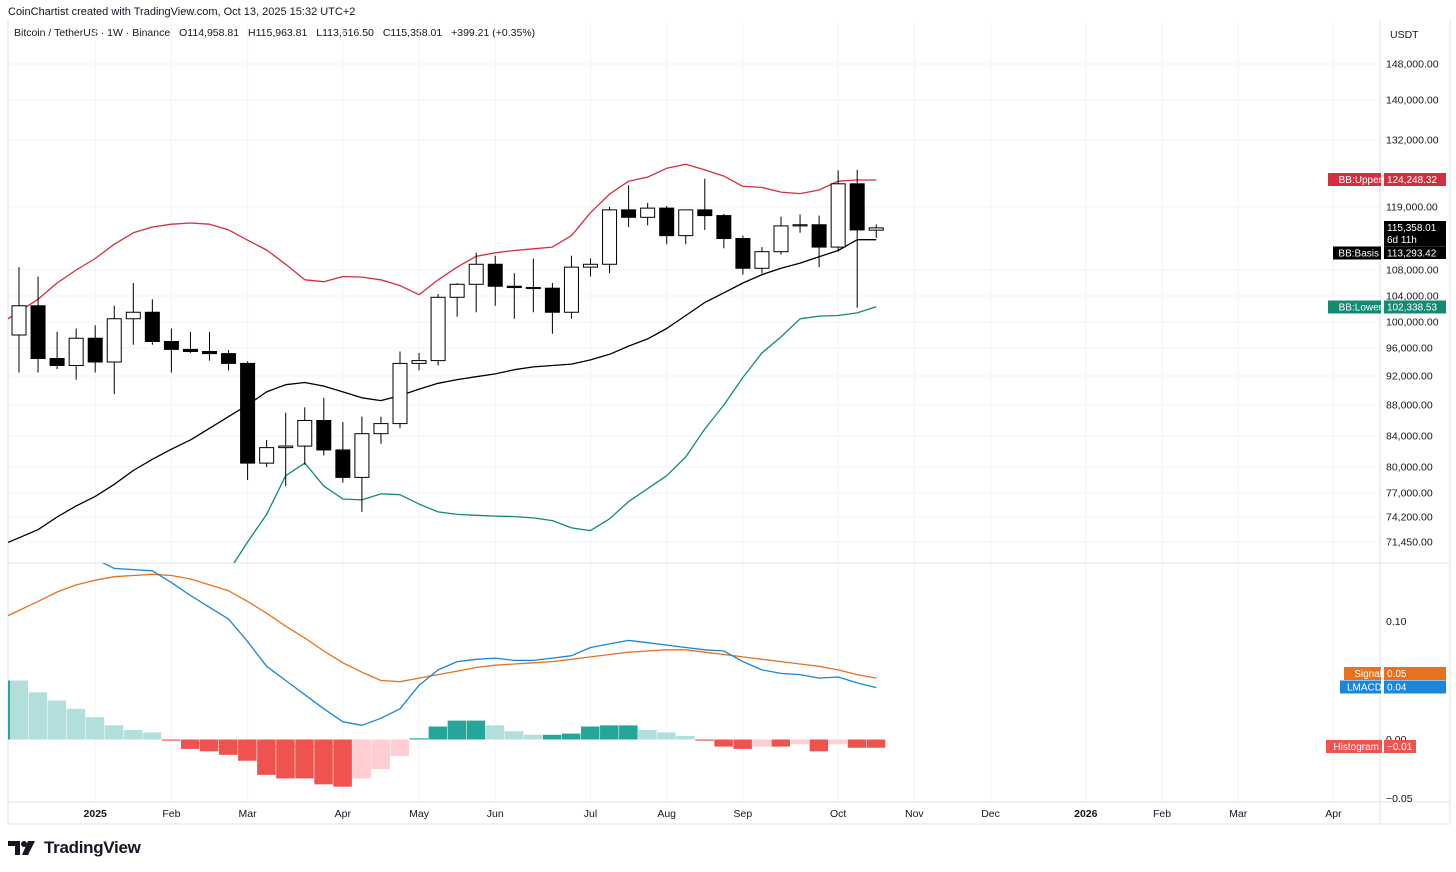  Describe the element at coordinates (1402, 240) in the screenshot. I see `last-price-countdown: 6d 11h` at that location.